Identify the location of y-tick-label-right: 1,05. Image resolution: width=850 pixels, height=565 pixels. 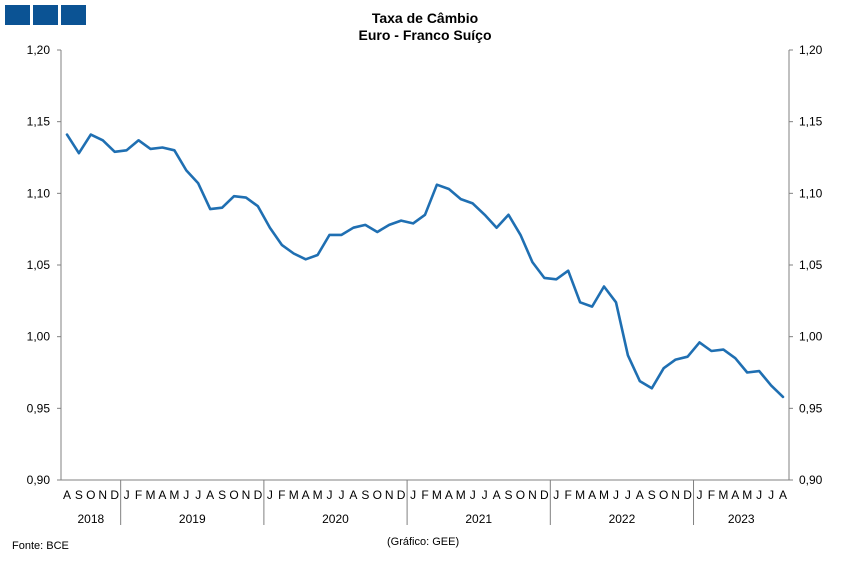
(811, 265).